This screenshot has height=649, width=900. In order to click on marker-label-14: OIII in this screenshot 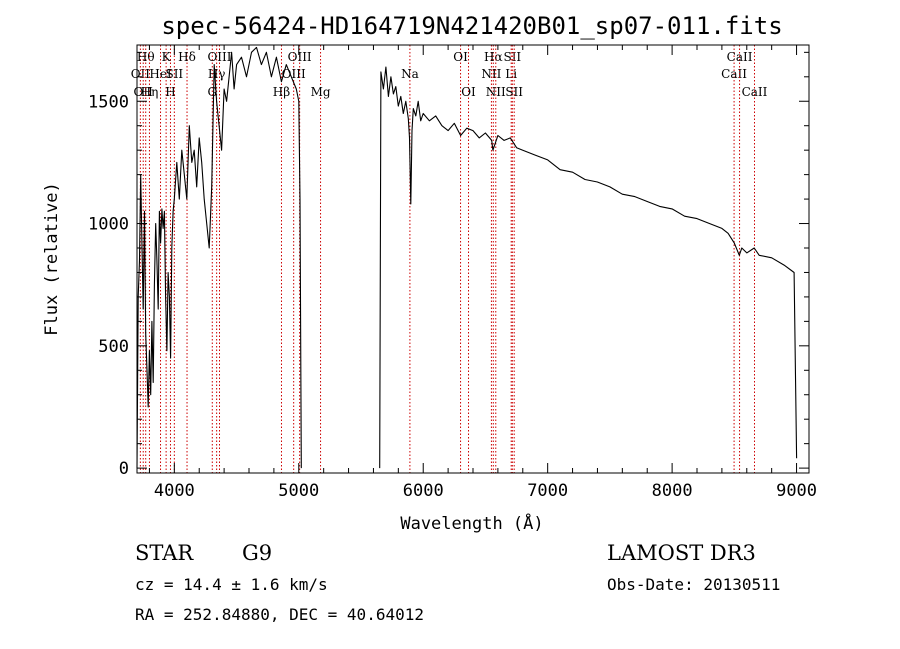, I will do `click(300, 57)`.